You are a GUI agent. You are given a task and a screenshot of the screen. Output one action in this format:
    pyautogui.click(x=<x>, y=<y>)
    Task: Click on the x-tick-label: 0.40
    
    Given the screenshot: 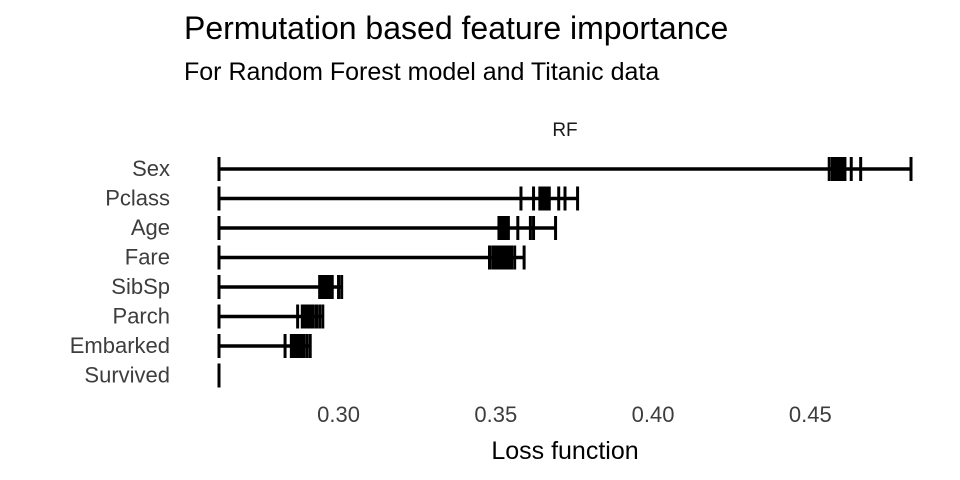 What is the action you would take?
    pyautogui.click(x=653, y=414)
    